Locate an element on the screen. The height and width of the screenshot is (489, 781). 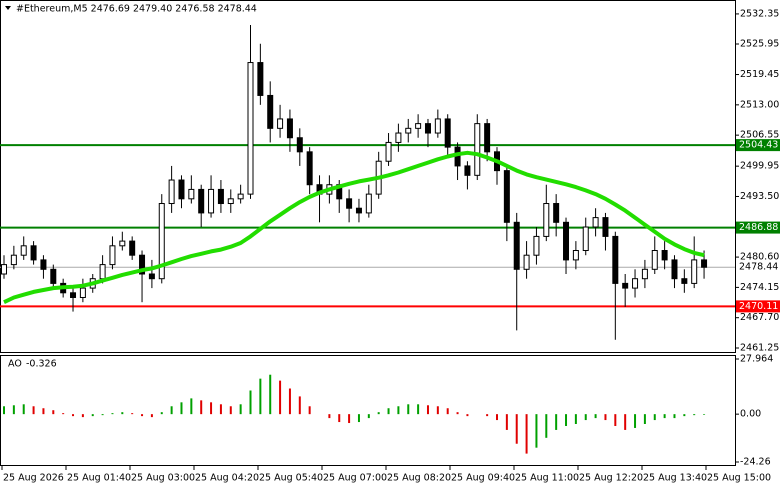
x-tick-label: 25 Aug 08:20 is located at coordinates (419, 478).